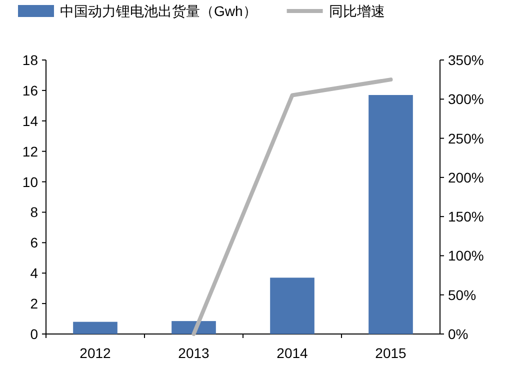  What do you see at coordinates (466, 60) in the screenshot?
I see `y2-tick-label: 350%` at bounding box center [466, 60].